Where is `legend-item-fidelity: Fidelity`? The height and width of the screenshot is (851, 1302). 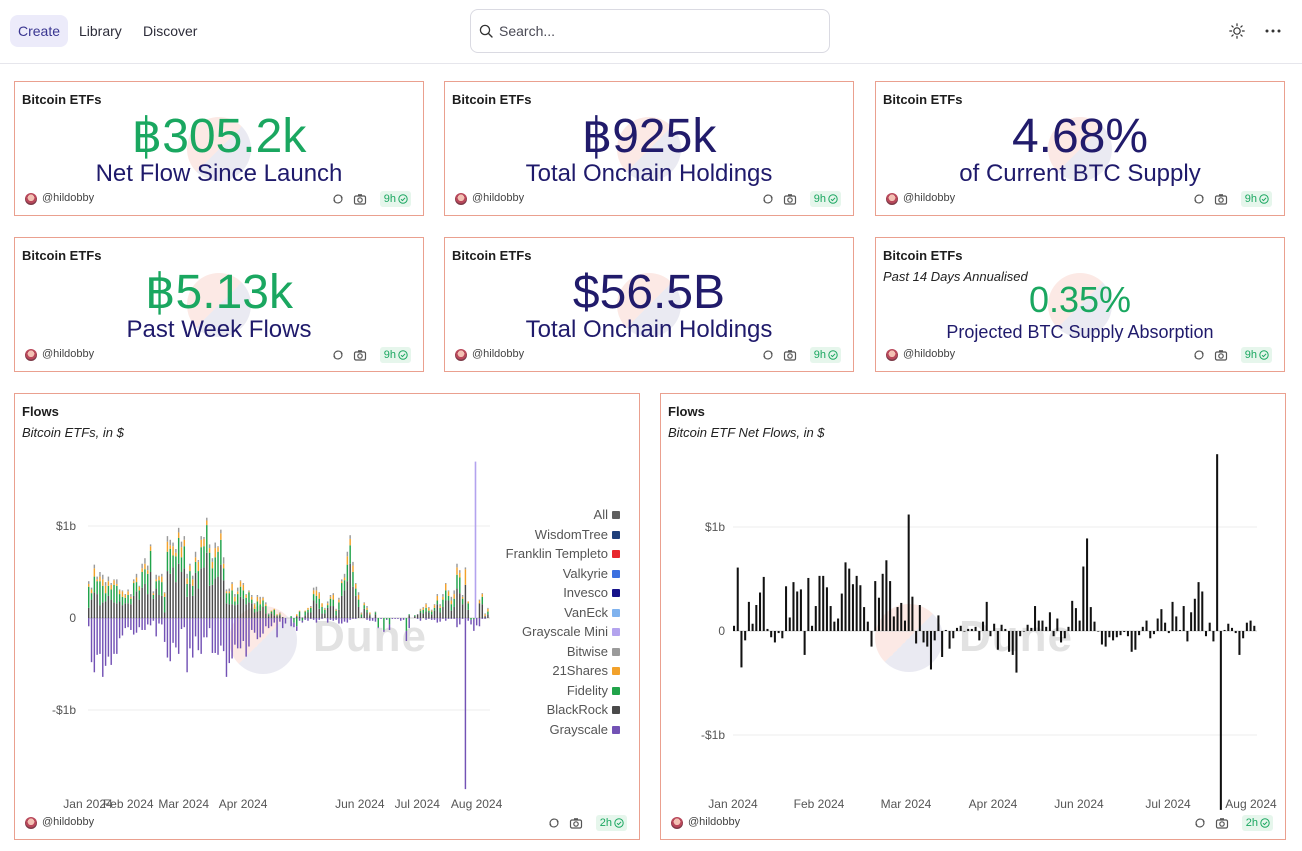
legend-item-fidelity: Fidelity is located at coordinates (593, 690).